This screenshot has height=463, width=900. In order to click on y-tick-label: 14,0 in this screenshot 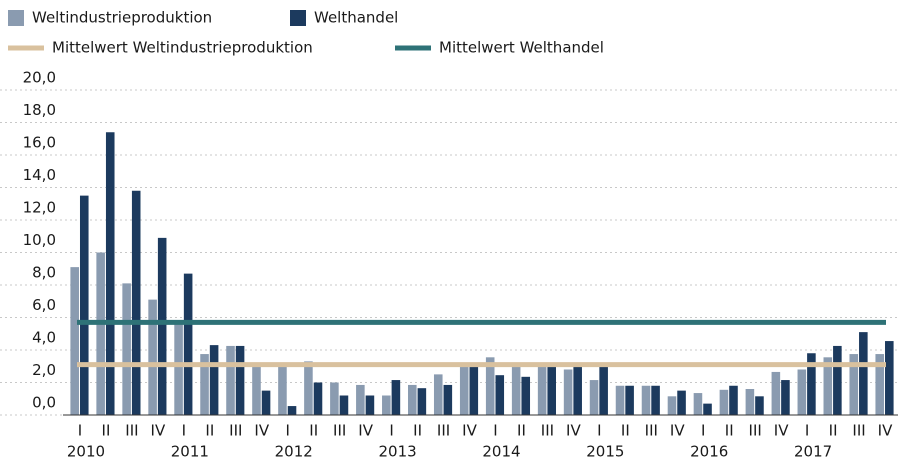, I will do `click(39, 175)`.